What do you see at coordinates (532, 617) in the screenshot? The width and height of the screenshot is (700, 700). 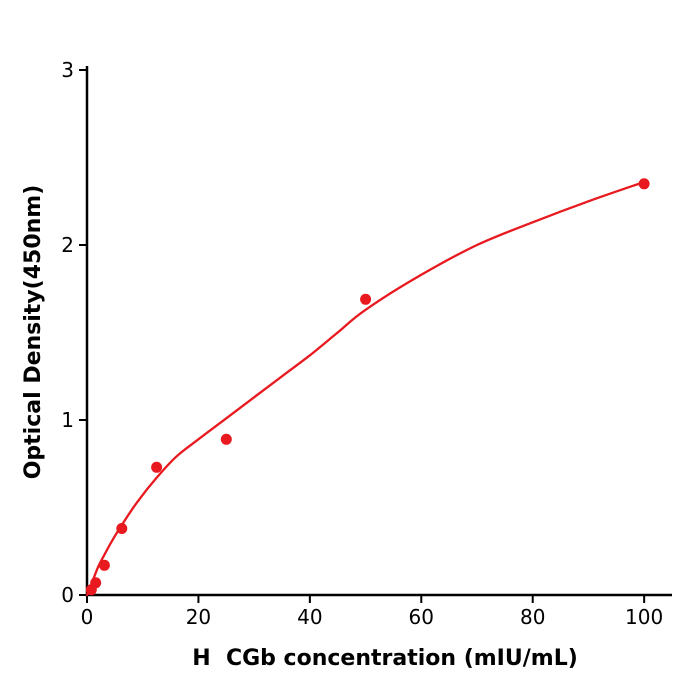 I see `x-tick-label: 80` at bounding box center [532, 617].